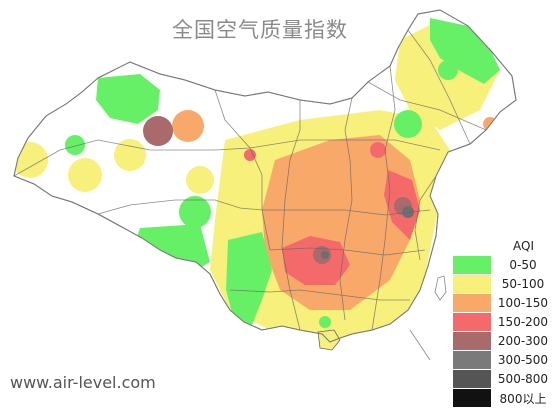  I want to click on legend-label: 200-300, so click(523, 341).